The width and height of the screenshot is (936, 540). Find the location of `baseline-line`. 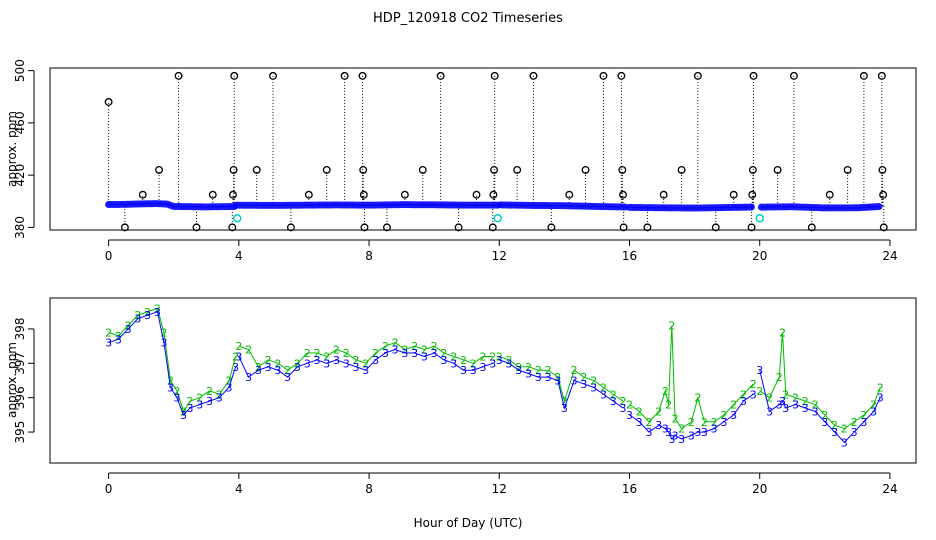

baseline-line is located at coordinates (563, 206).